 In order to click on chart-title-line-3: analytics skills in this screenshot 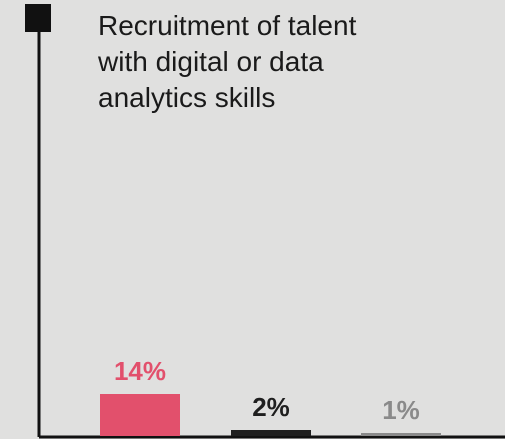, I will do `click(187, 97)`.